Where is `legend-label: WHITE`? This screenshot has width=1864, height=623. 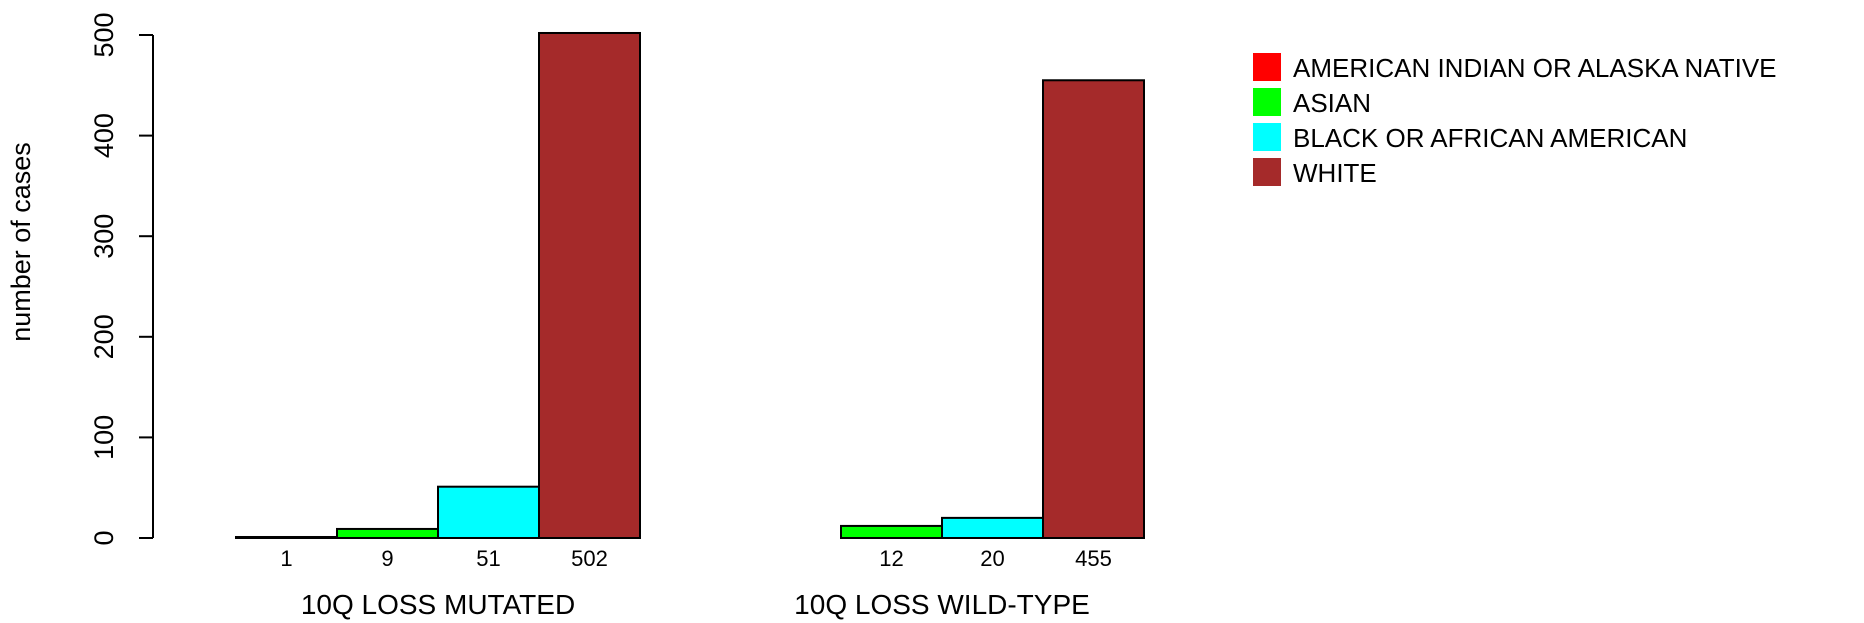
legend-label: WHITE is located at coordinates (1335, 173).